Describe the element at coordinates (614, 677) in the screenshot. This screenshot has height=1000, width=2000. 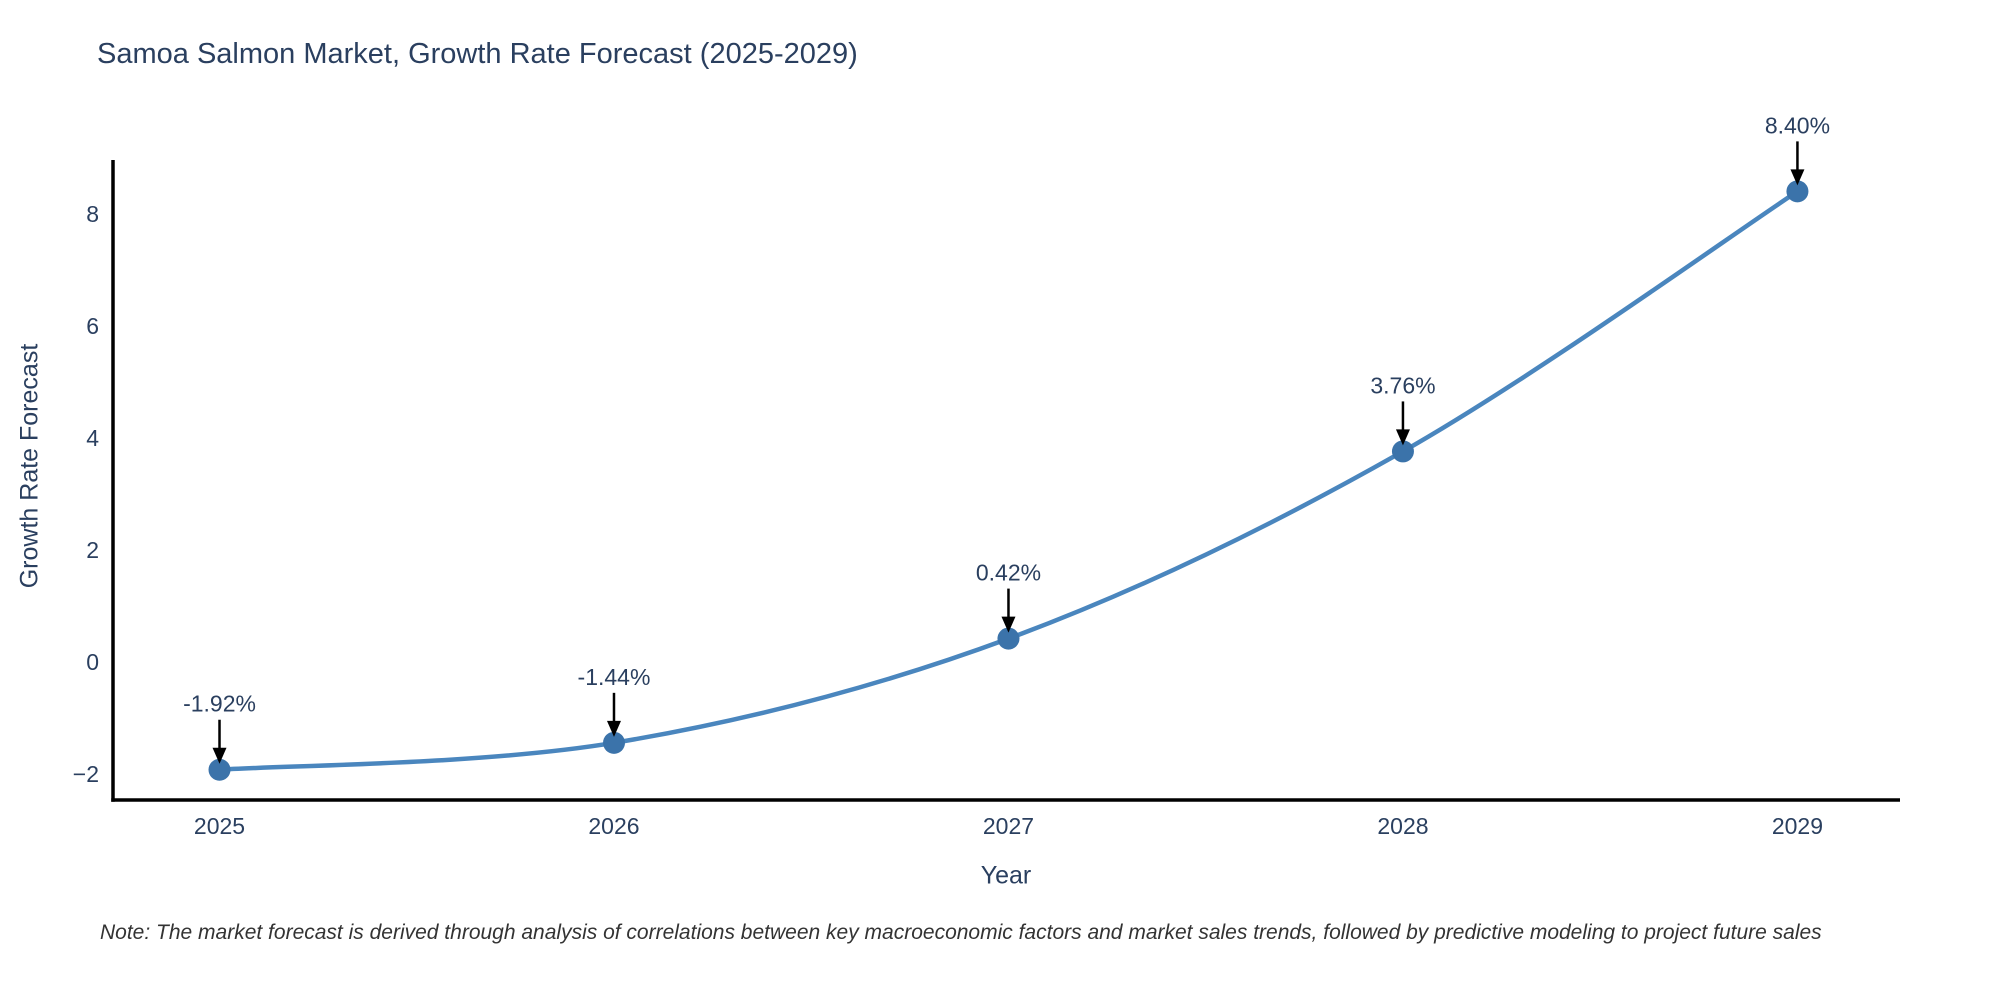
I see `annotation-label: -1.44%` at that location.